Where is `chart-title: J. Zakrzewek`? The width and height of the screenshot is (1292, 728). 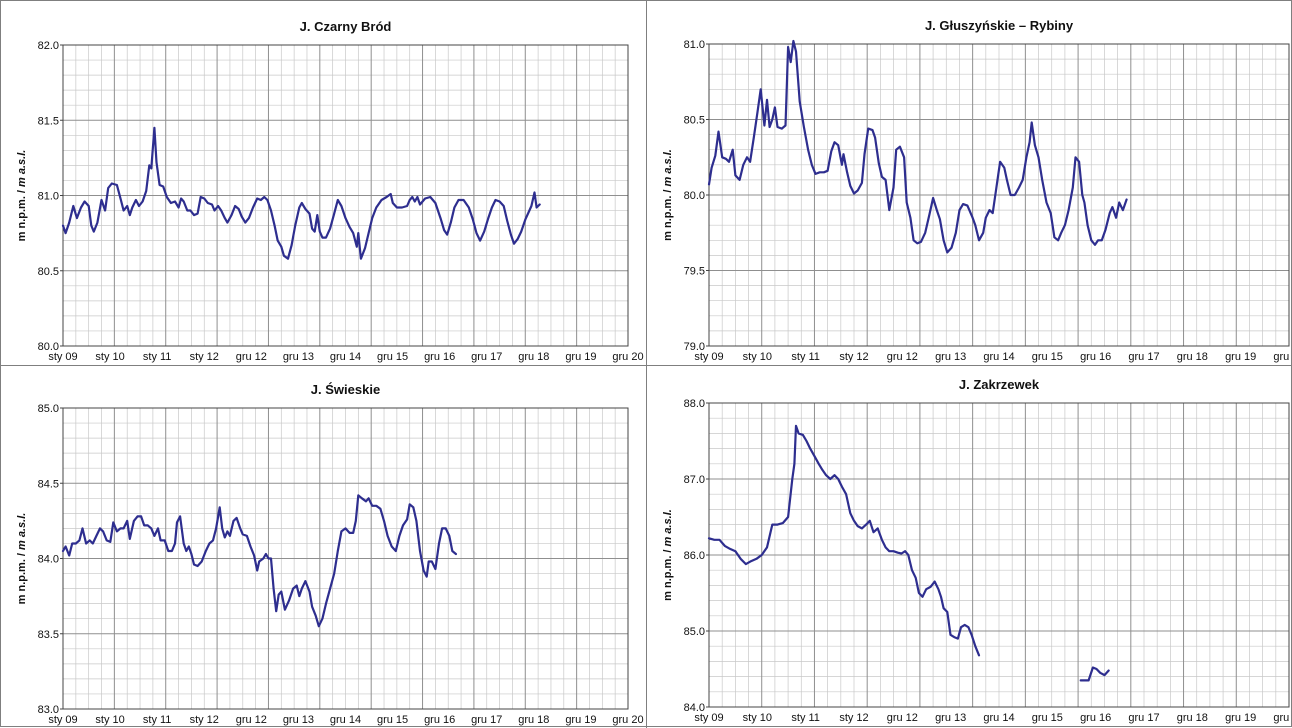 chart-title: J. Zakrzewek is located at coordinates (999, 384).